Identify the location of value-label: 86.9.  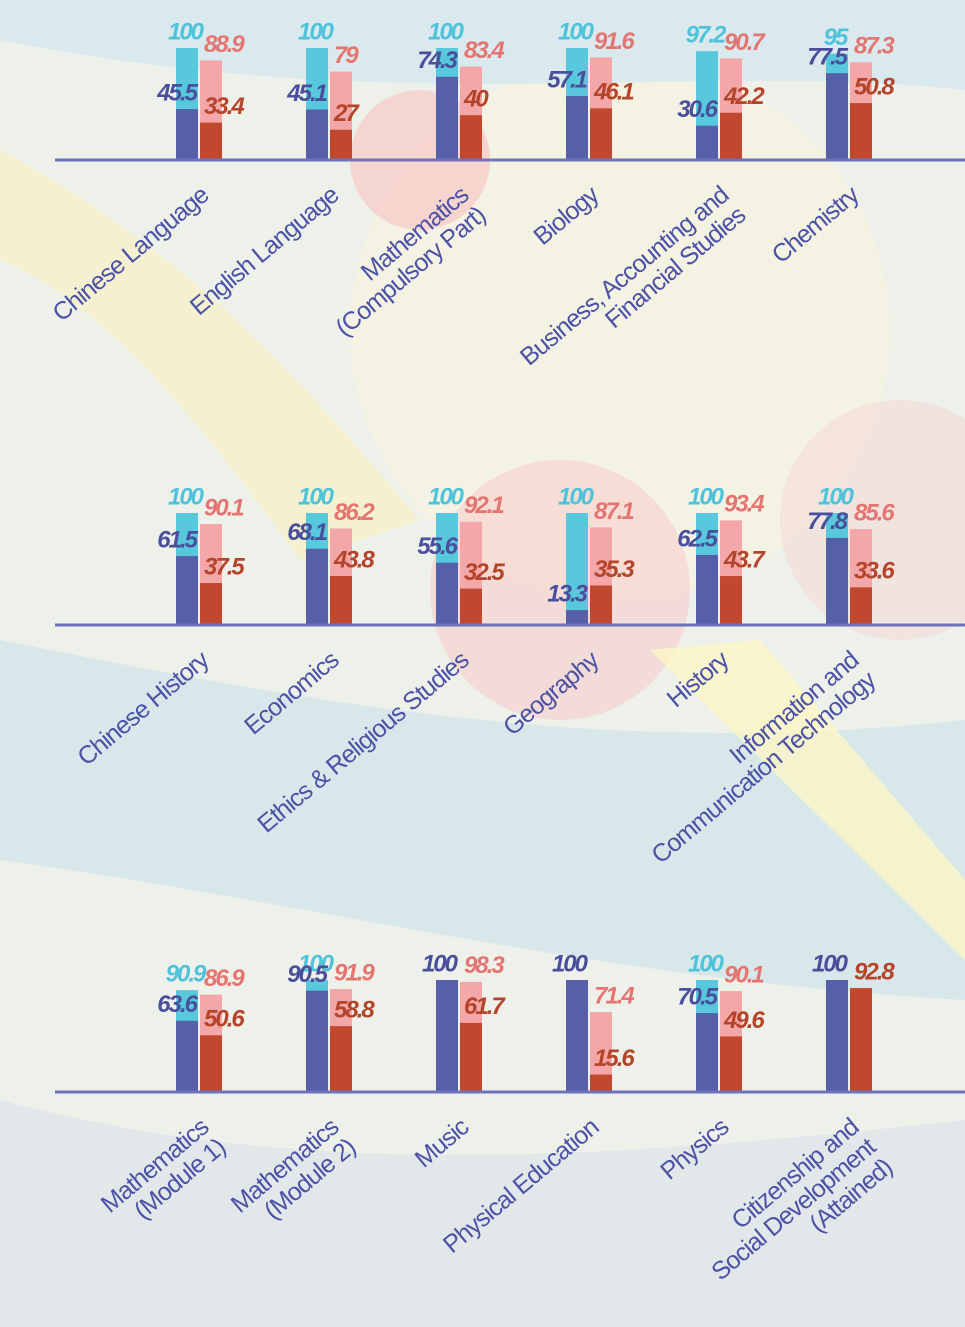
(224, 978).